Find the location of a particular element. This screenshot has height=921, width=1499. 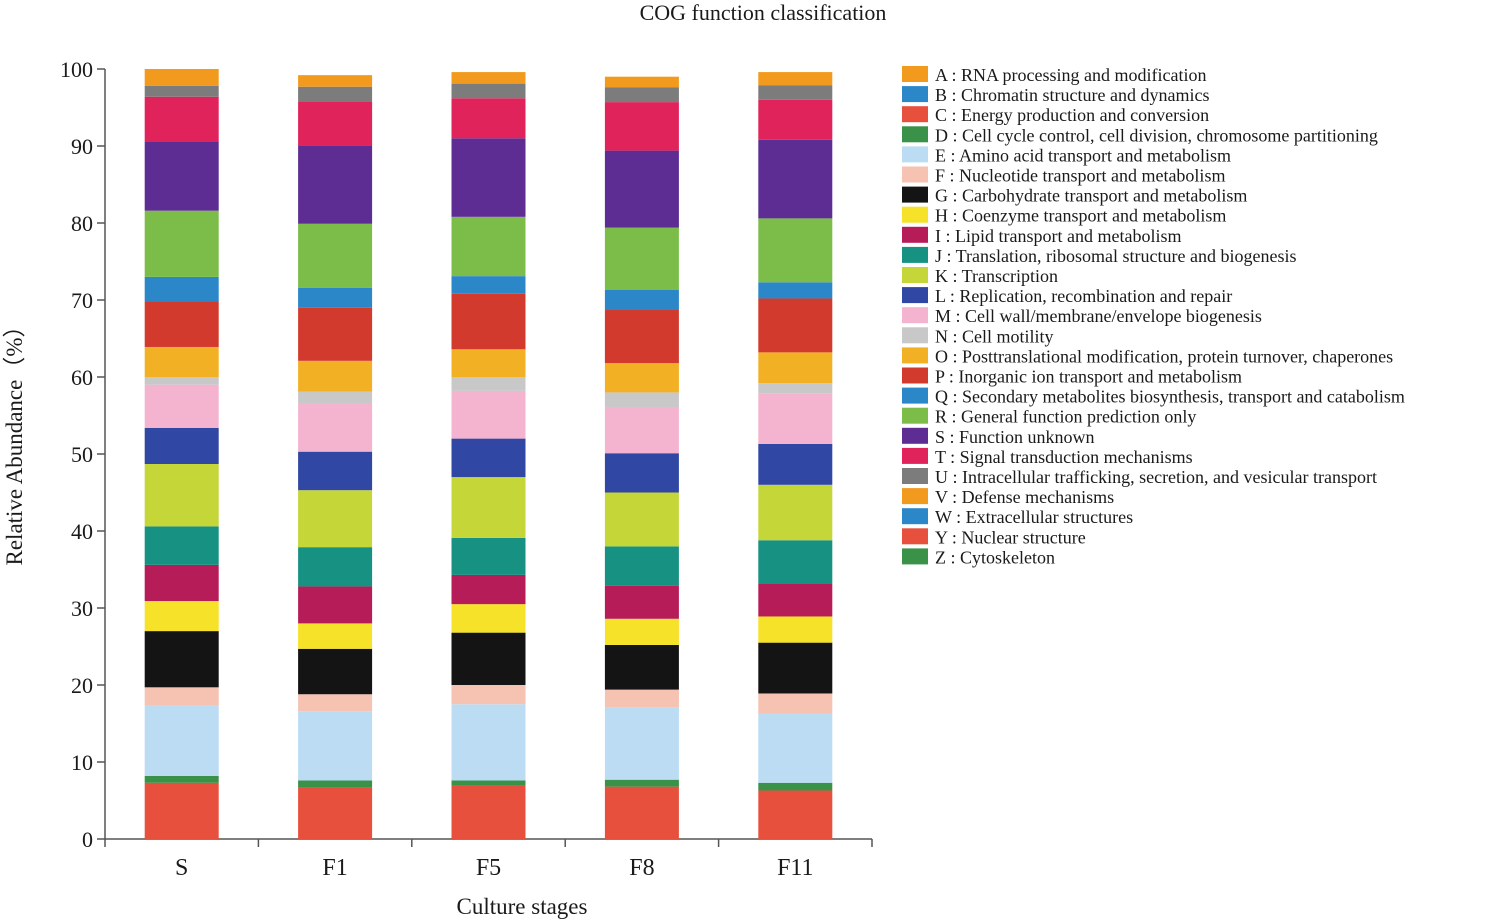

bar-segment-v-f11 is located at coordinates (795, 79).